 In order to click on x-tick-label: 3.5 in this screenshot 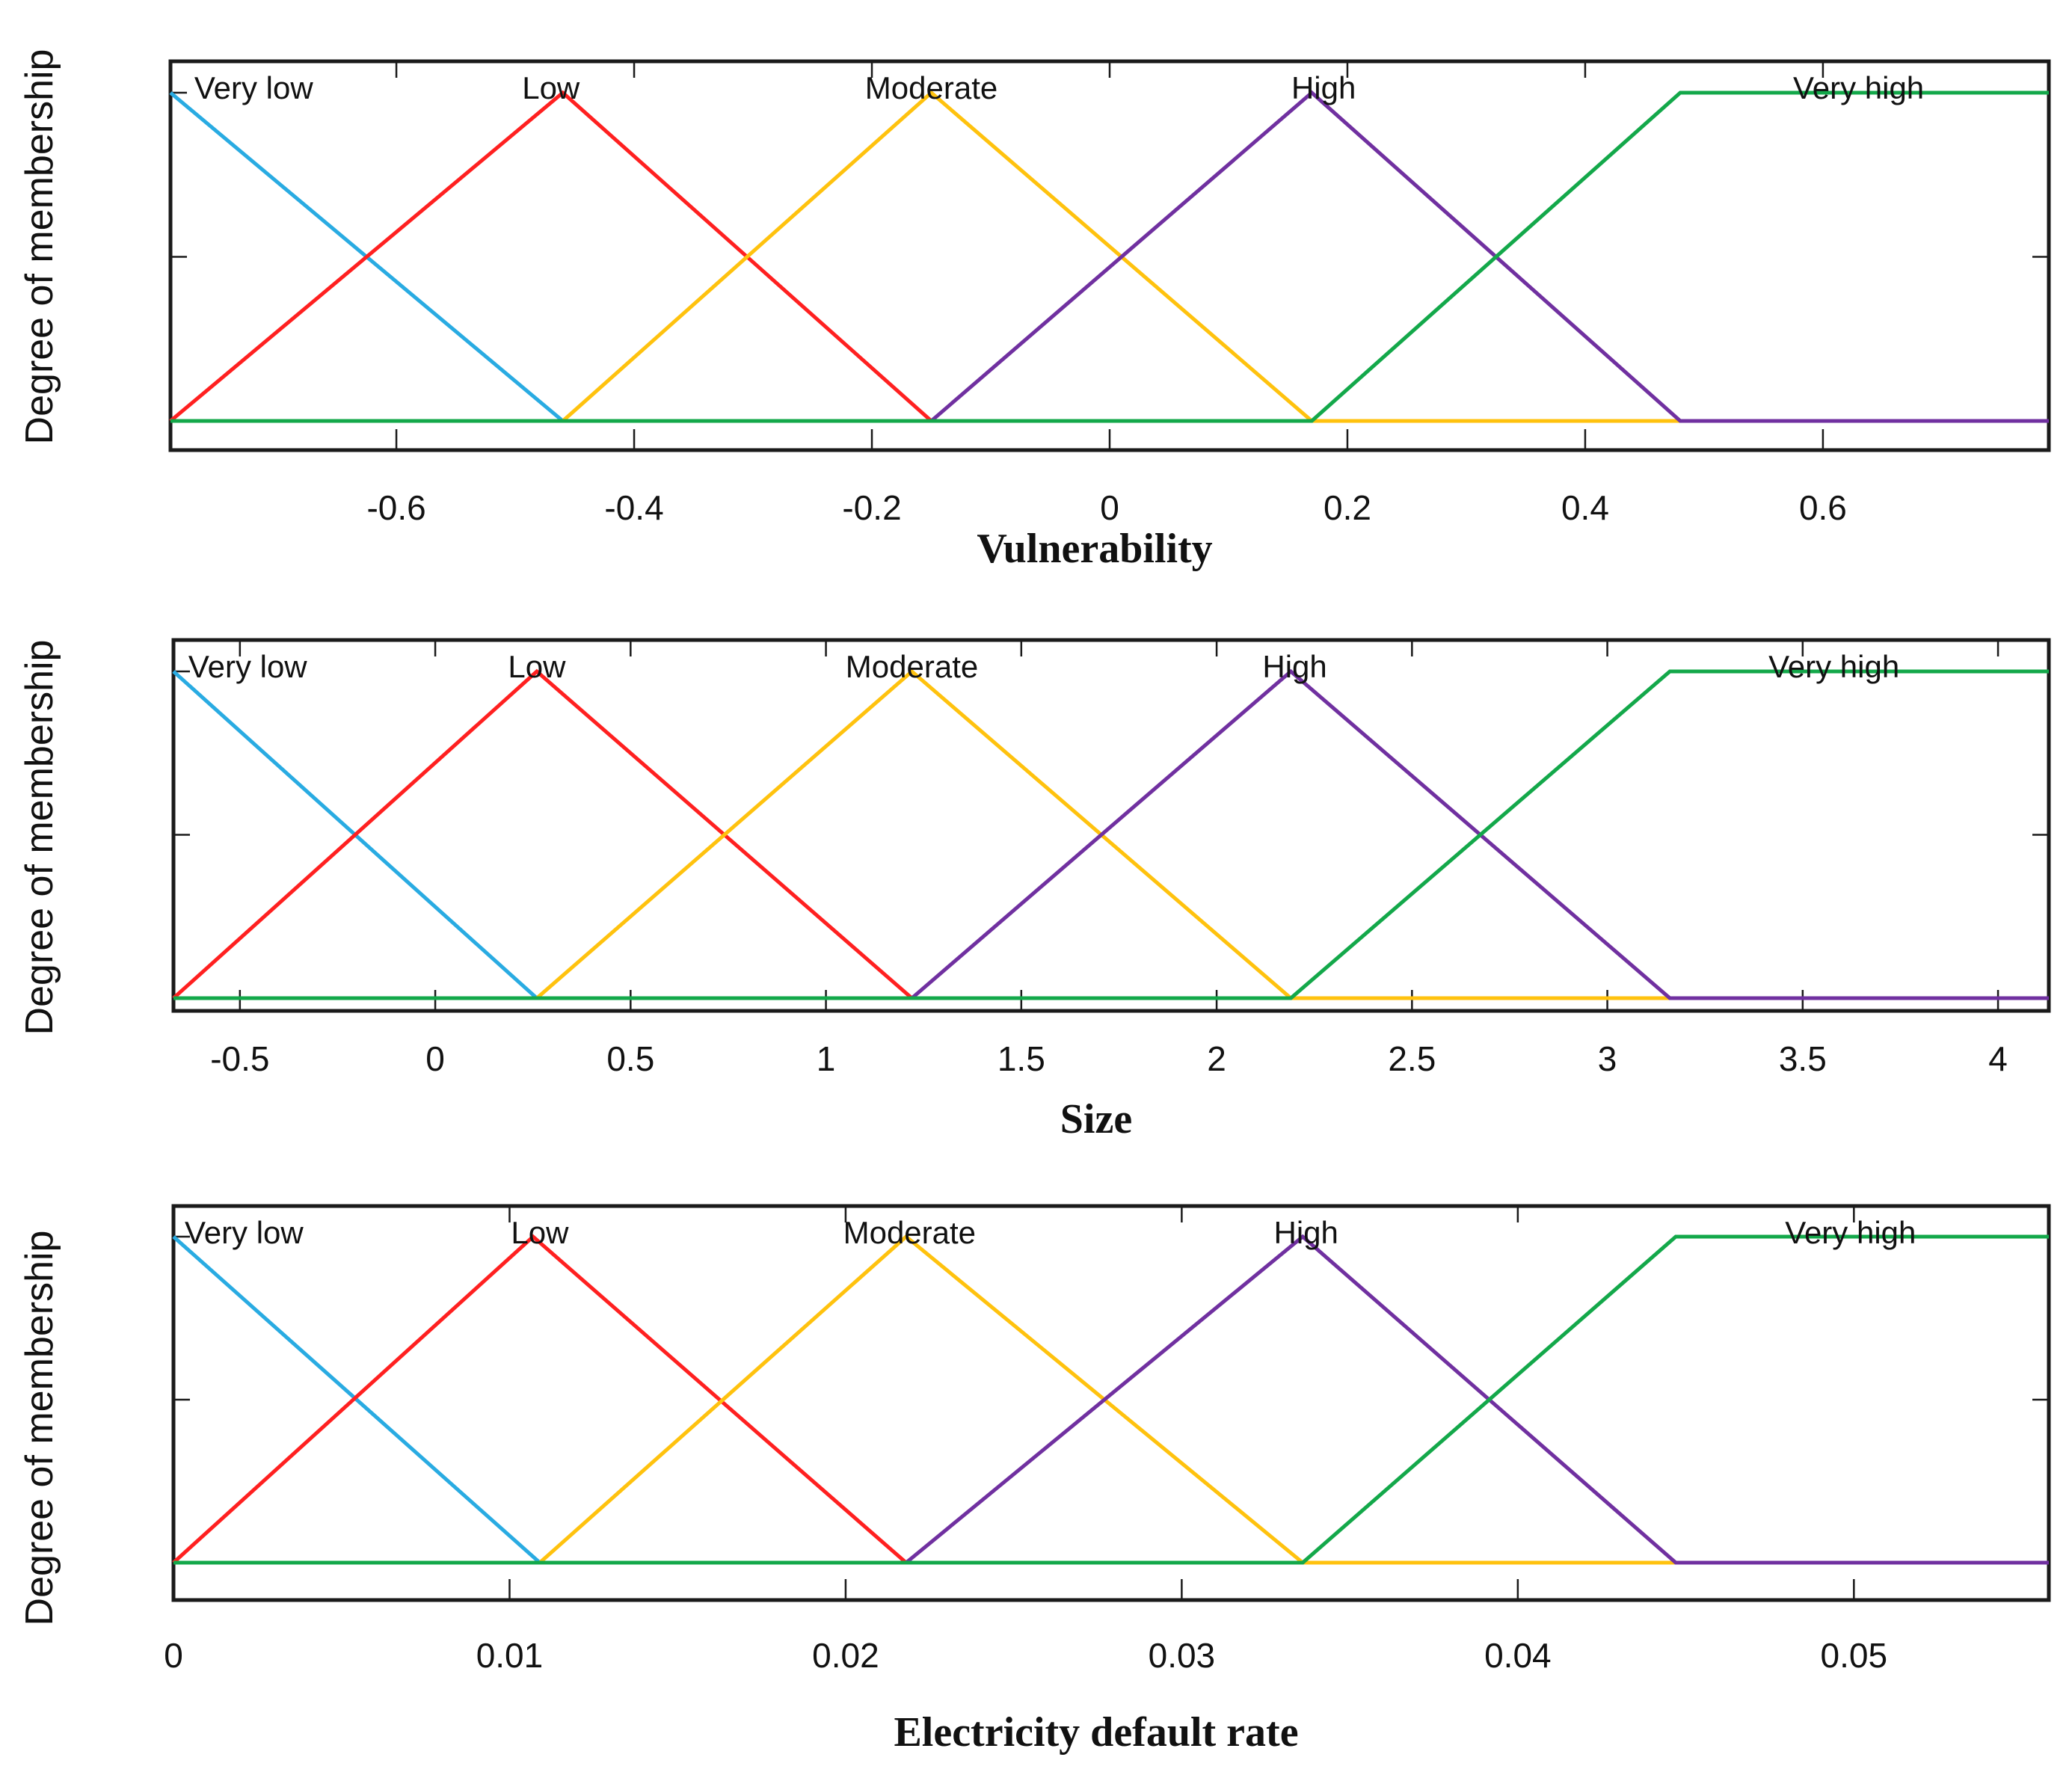, I will do `click(1803, 1058)`.